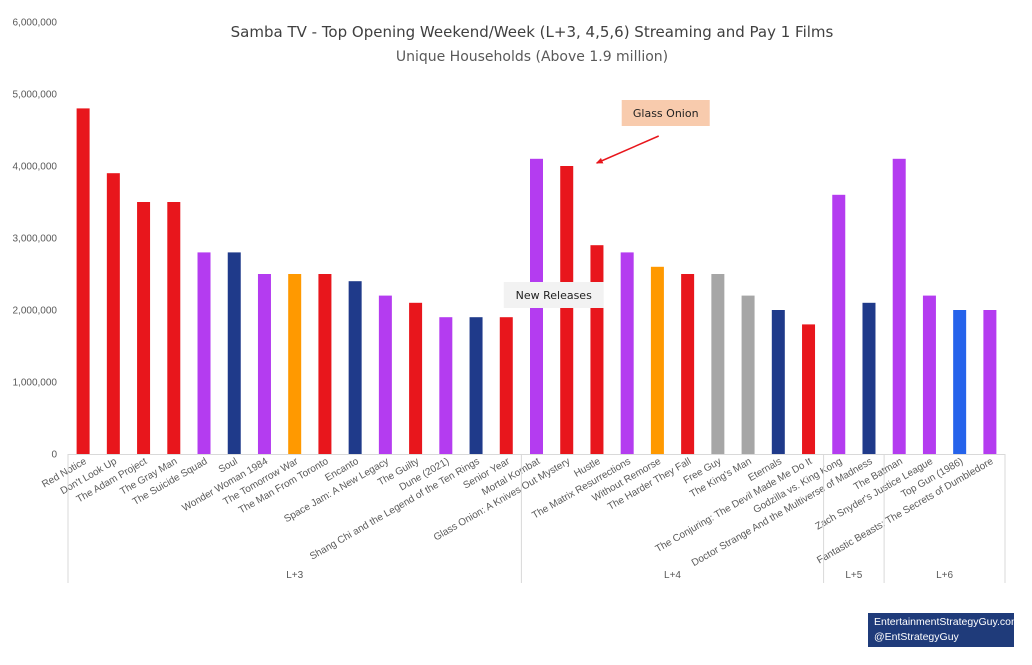 Image resolution: width=1032 pixels, height=665 pixels. Describe the element at coordinates (944, 575) in the screenshot. I see `group-label: L+6` at that location.